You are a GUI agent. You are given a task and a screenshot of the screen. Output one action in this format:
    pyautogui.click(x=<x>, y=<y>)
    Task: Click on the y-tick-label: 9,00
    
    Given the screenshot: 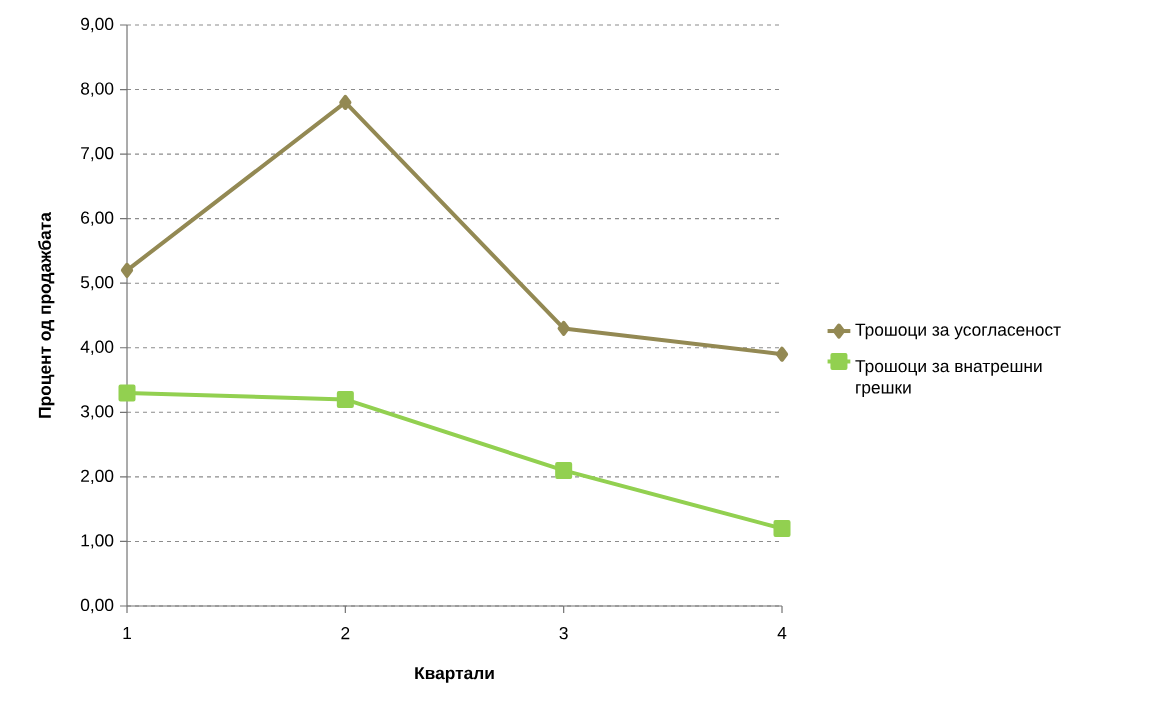 What is the action you would take?
    pyautogui.click(x=97, y=25)
    